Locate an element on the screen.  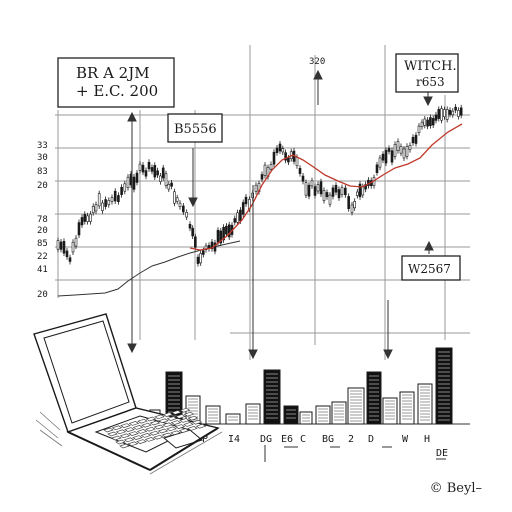
x-axis-labels: ΓΡ Ι4 DG Ε6 C ΒG 2 D W H DE is located at coordinates (322, 446).